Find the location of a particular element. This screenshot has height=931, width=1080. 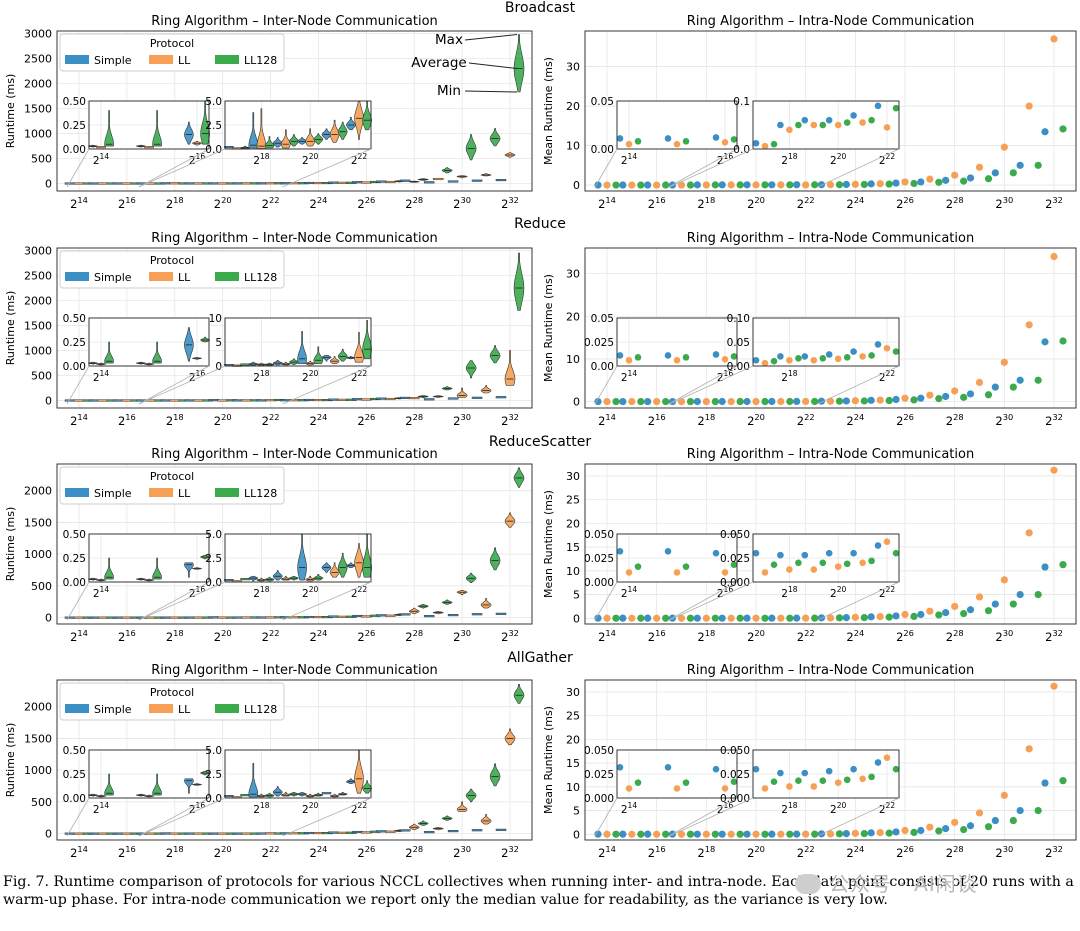

ylabel: Mean Runtime (ms) is located at coordinates (548, 544).